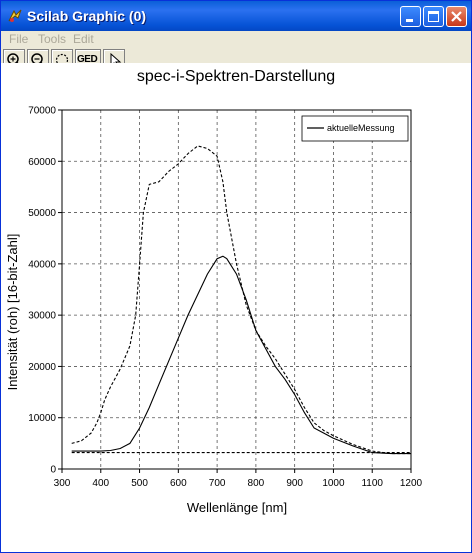 This screenshot has width=472, height=553. I want to click on x-tick-label: 600, so click(178, 483).